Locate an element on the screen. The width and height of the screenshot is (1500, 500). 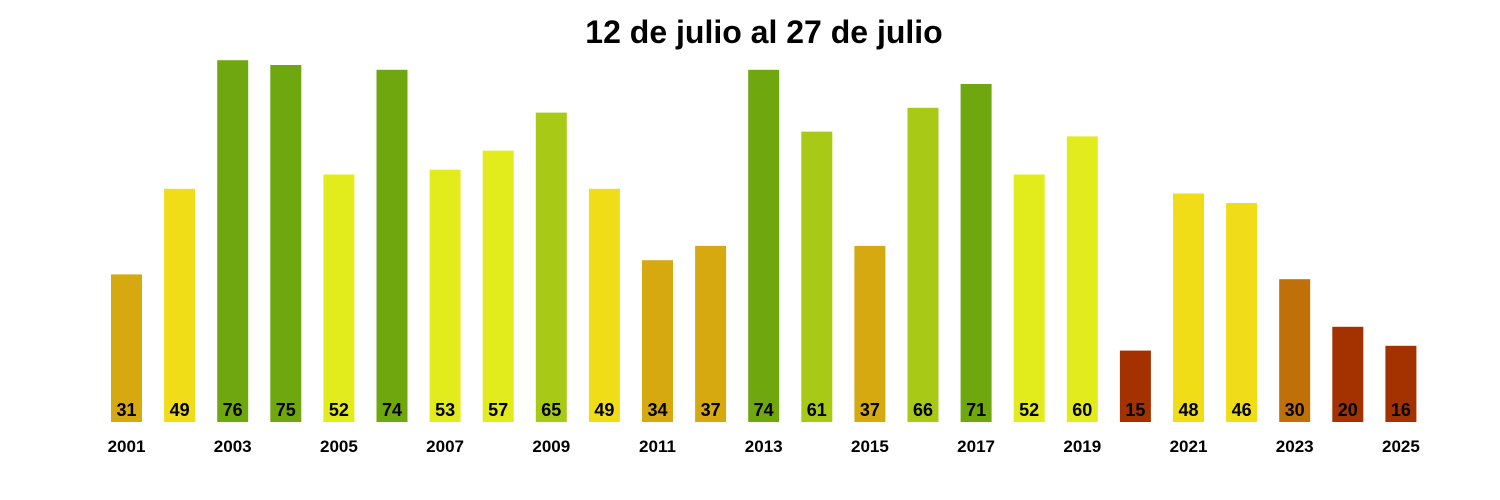
x-tick-label-2025: 2025 is located at coordinates (1401, 446).